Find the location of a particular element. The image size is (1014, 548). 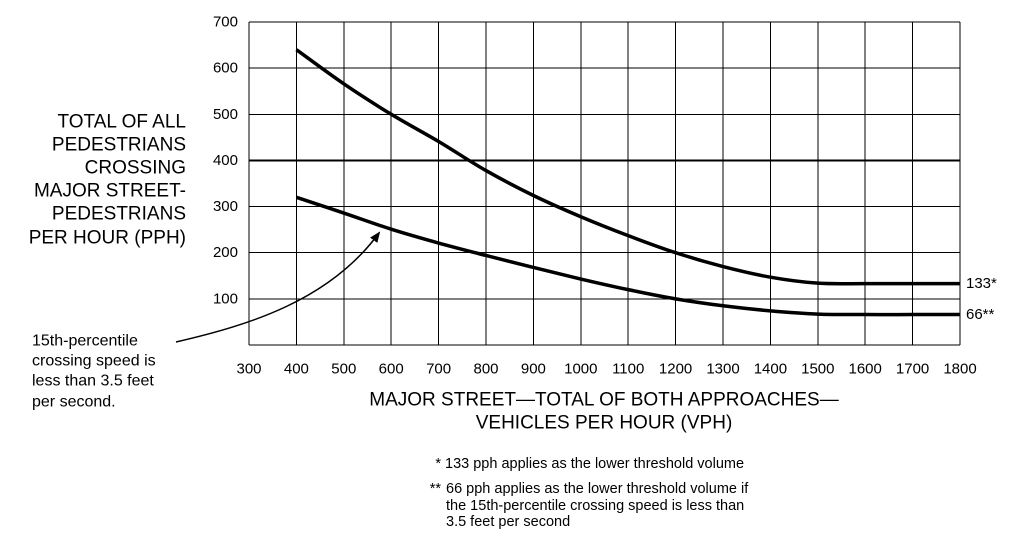

x-tick-label: 600 is located at coordinates (391, 369).